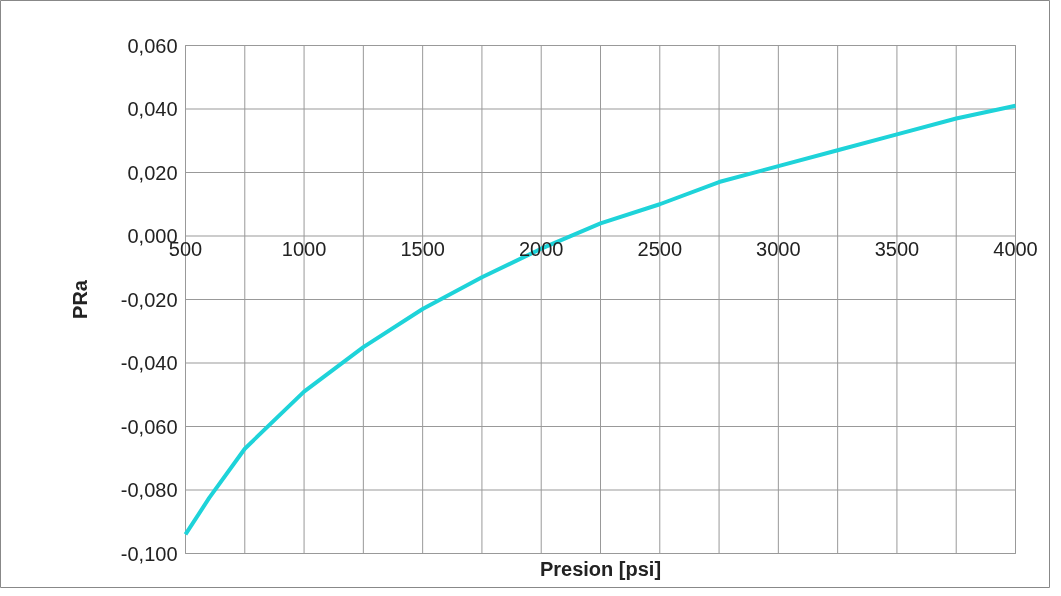 The height and width of the screenshot is (596, 1061). What do you see at coordinates (149, 363) in the screenshot?
I see `y-tick-label: -0,040` at bounding box center [149, 363].